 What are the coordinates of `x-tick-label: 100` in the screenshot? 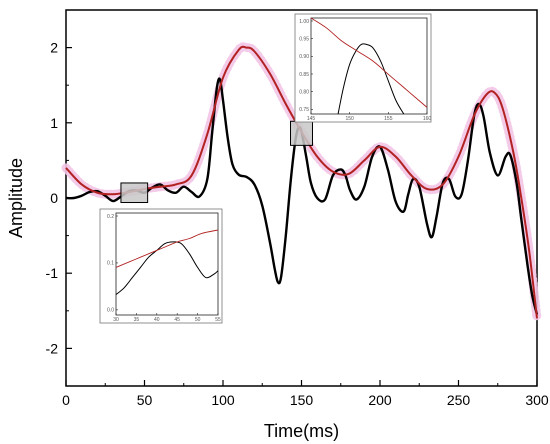 It's located at (223, 400).